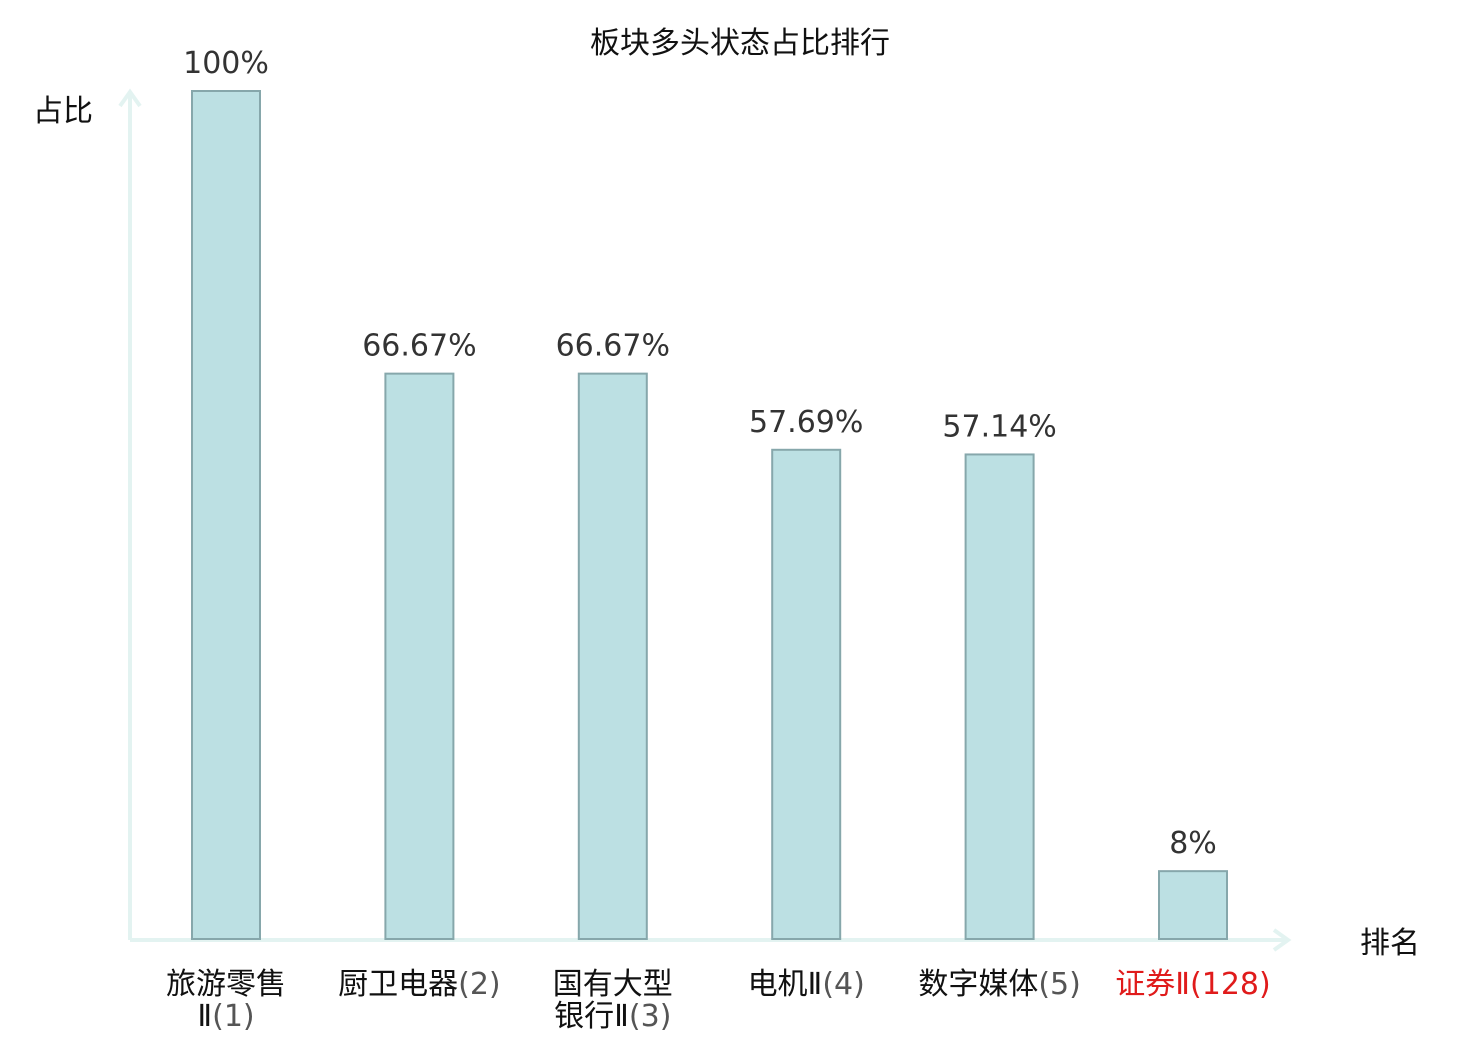  I want to click on category-name-line: 电机Ⅱ, so click(785, 984).